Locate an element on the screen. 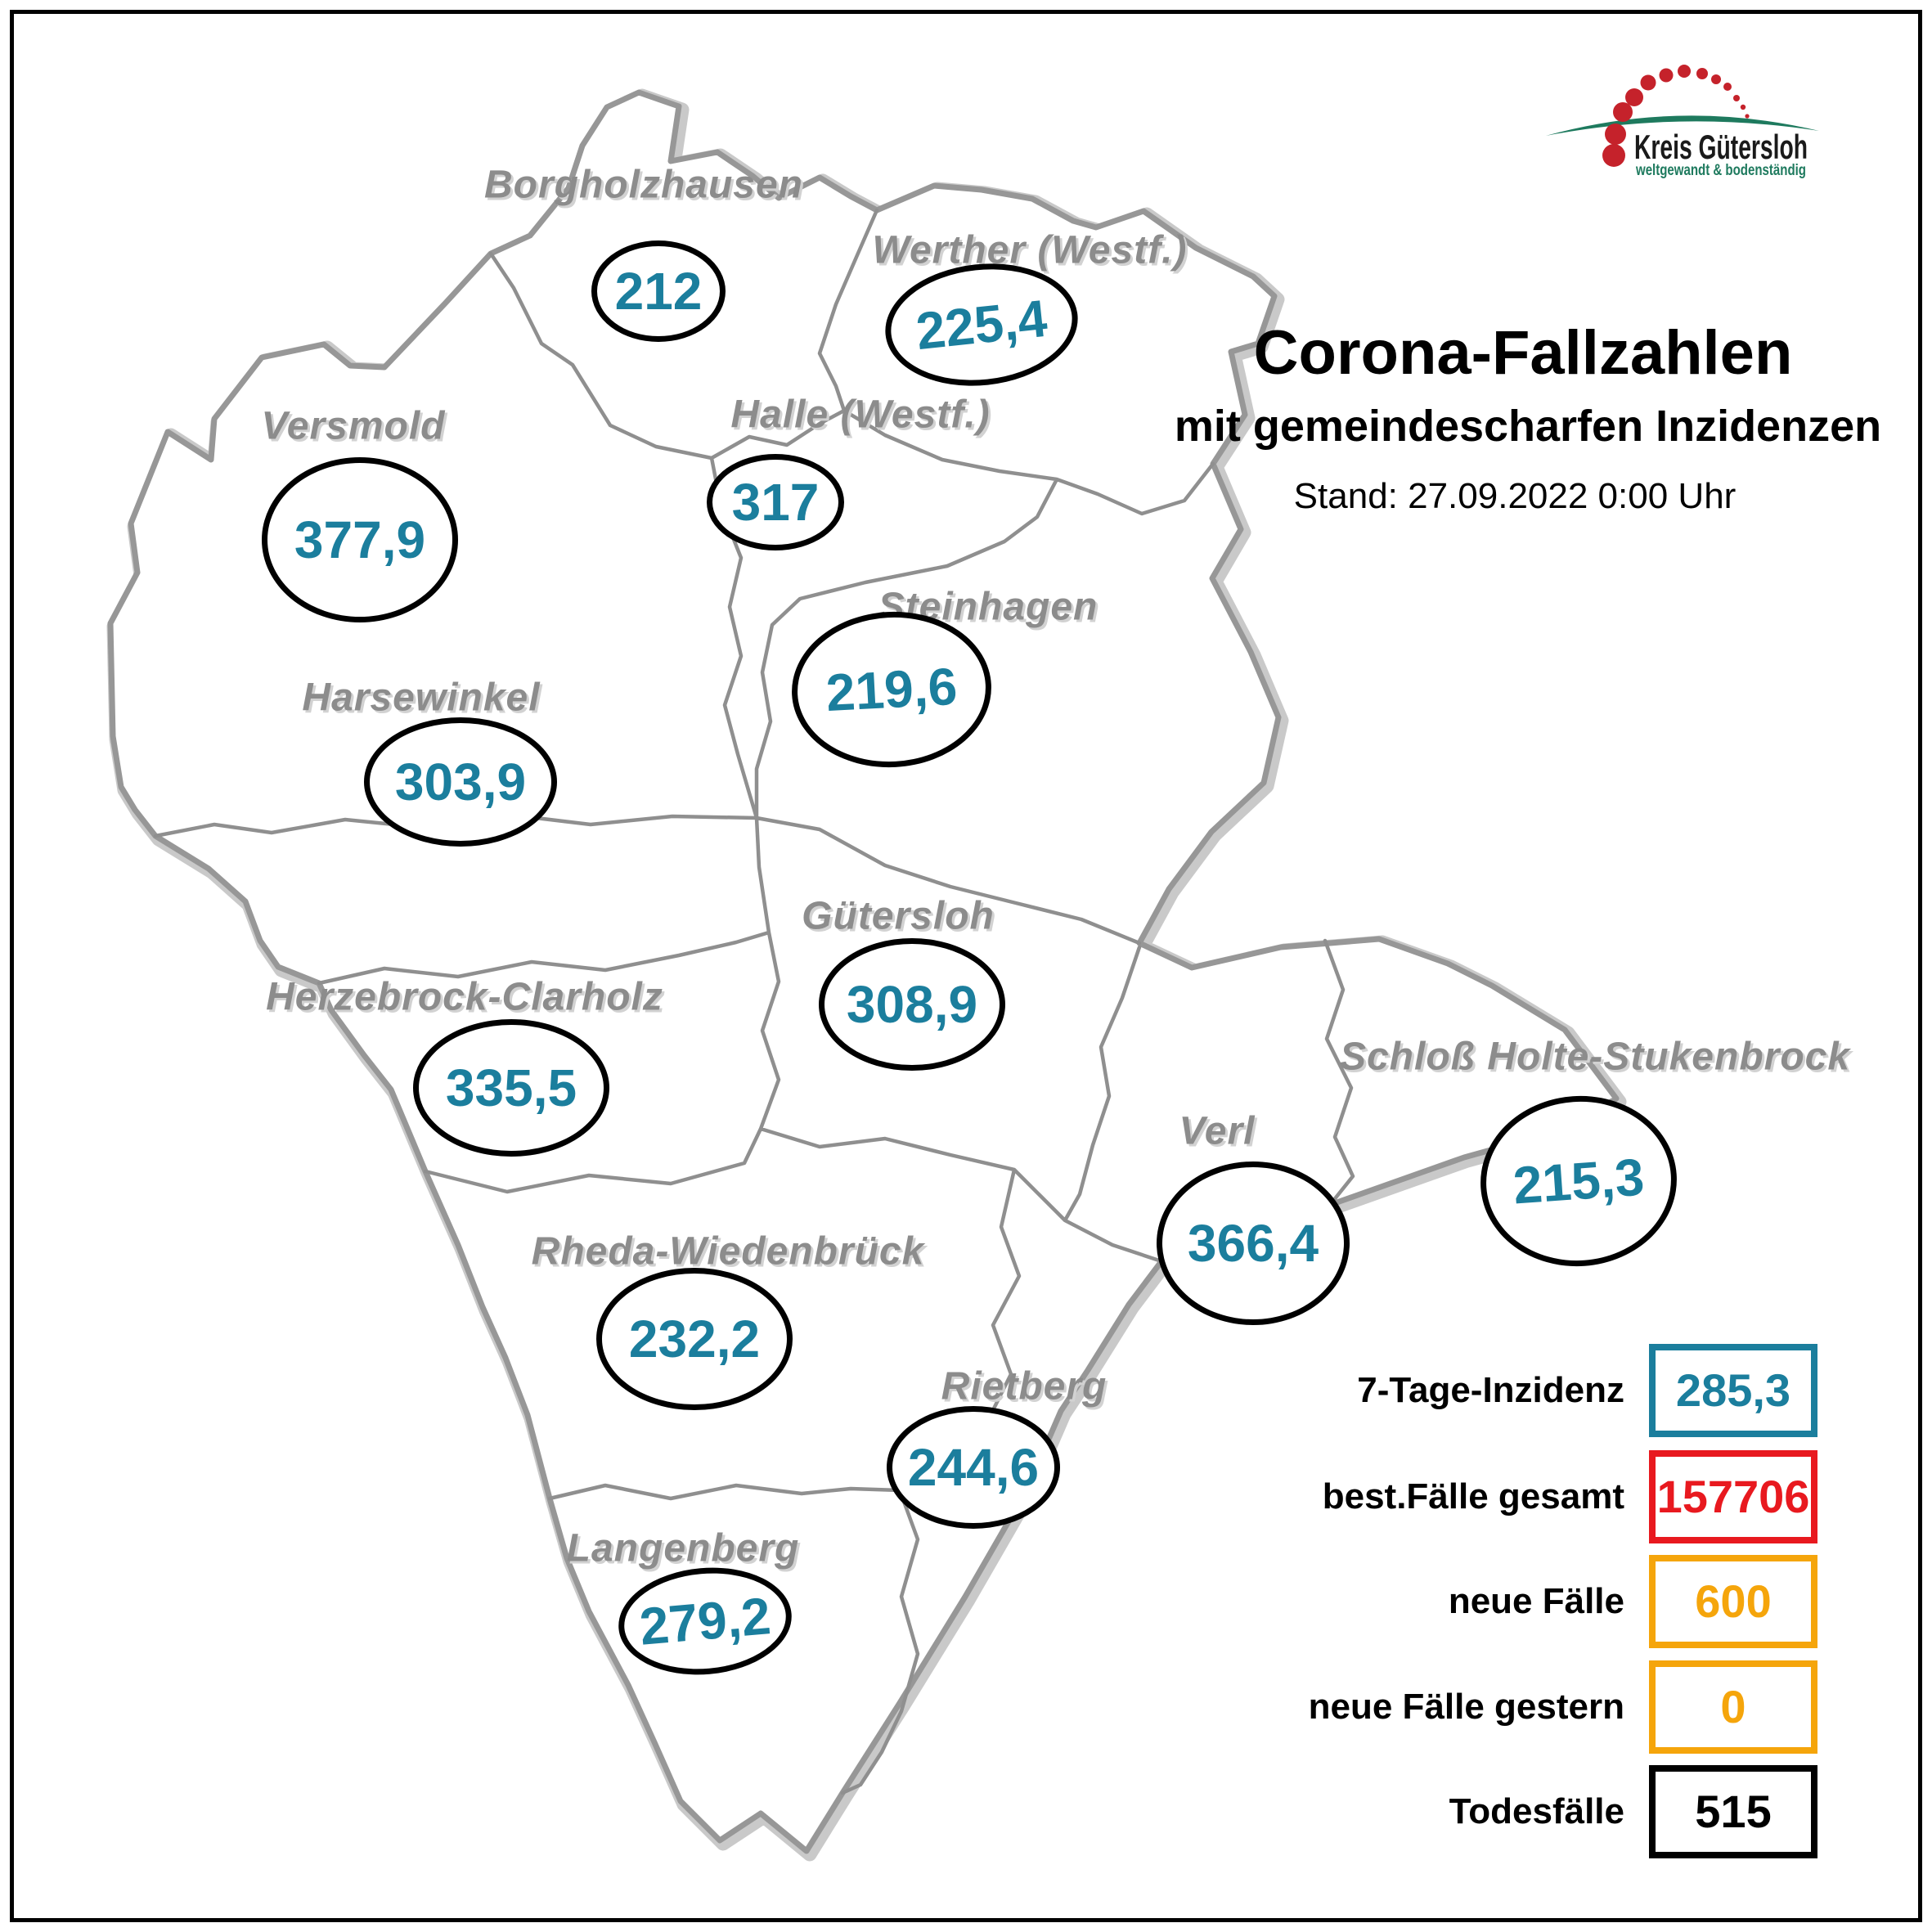 This screenshot has width=1932, height=1932. incidence-ellipse-halle-westf: 317 is located at coordinates (776, 502).